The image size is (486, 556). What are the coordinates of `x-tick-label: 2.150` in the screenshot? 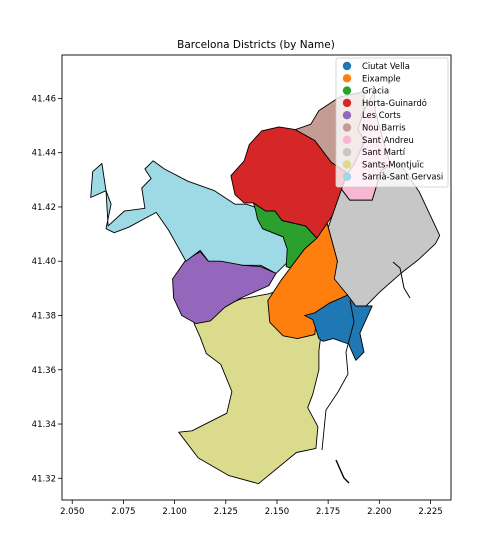 It's located at (277, 512).